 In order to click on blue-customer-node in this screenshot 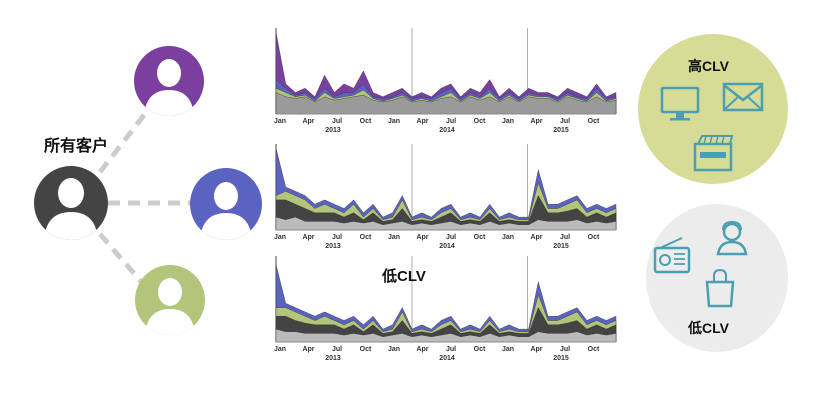, I will do `click(226, 204)`.